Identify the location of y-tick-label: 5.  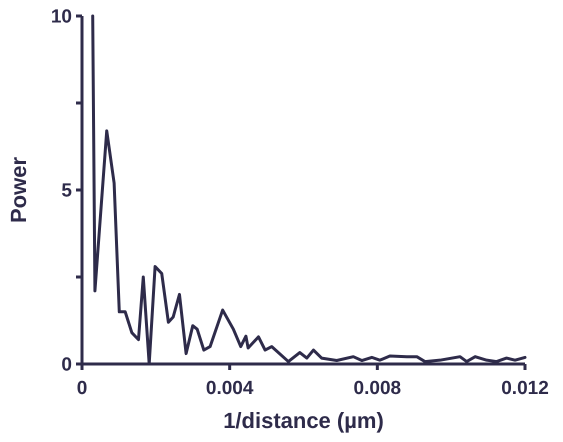
(66, 191).